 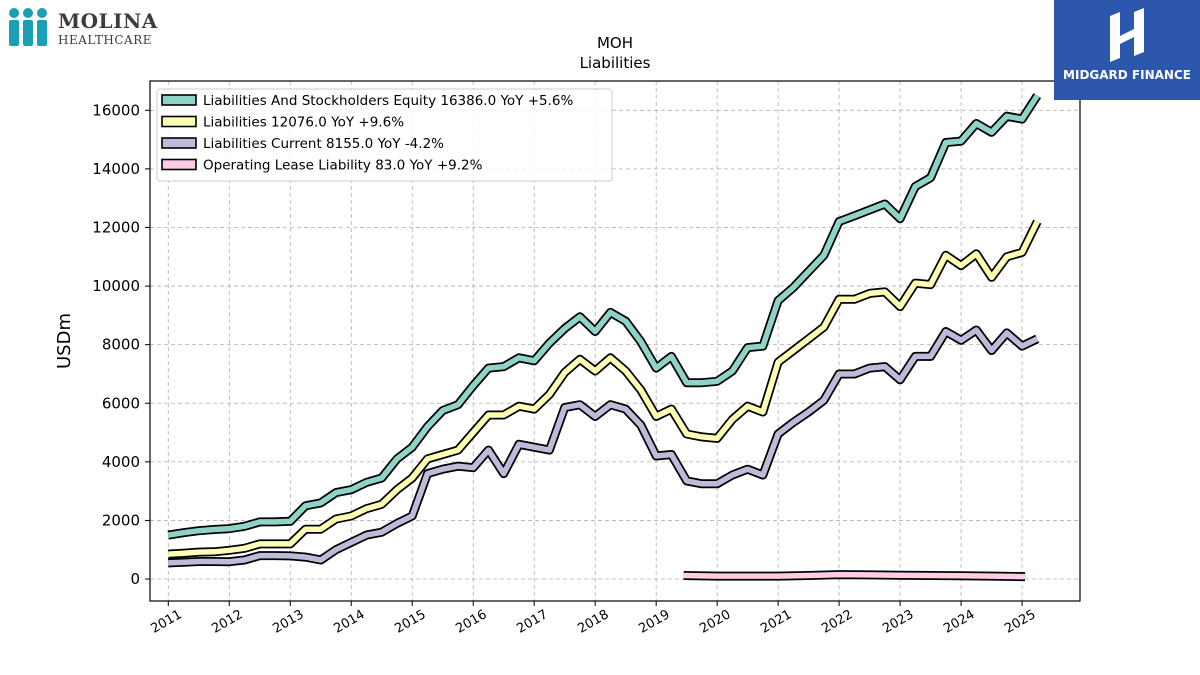 What do you see at coordinates (384, 135) in the screenshot?
I see `legend-box` at bounding box center [384, 135].